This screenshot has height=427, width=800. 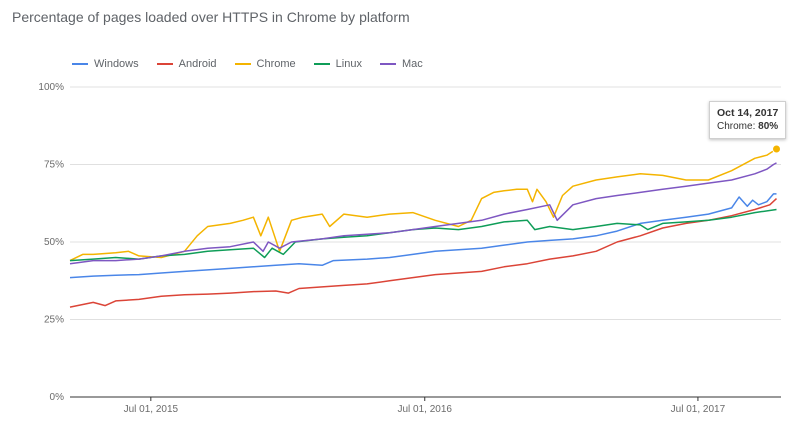 I want to click on legend-item-chrome: Chrome, so click(x=265, y=64).